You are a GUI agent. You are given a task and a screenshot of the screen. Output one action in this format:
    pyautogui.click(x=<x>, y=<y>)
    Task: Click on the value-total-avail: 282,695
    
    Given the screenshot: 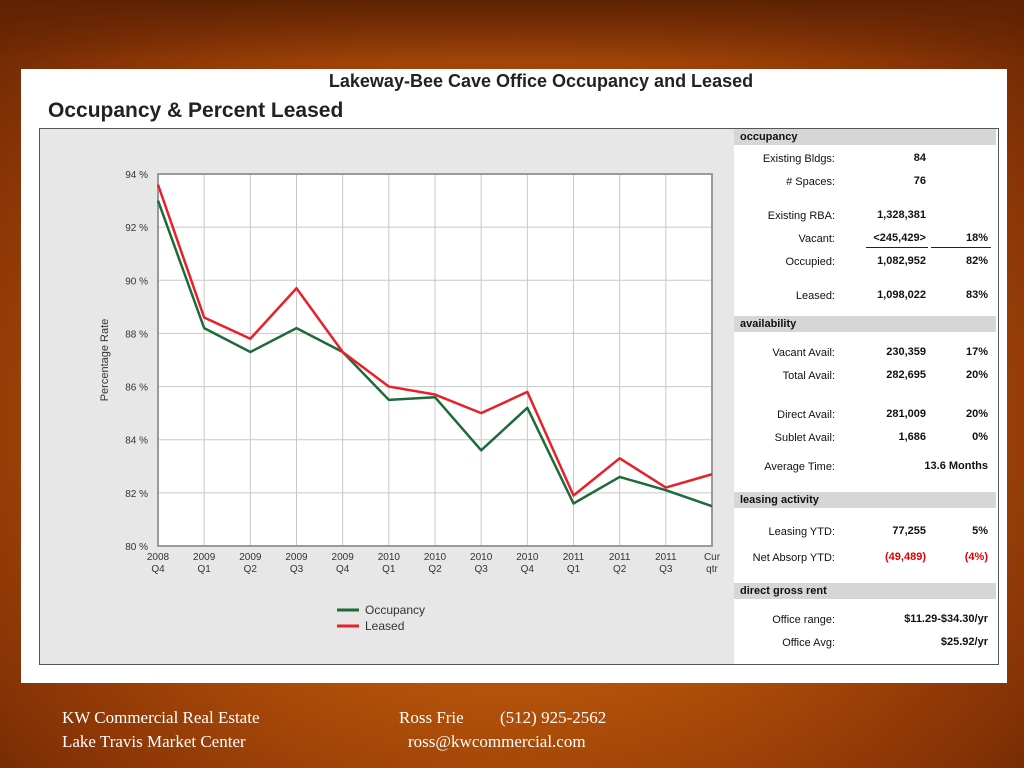 What is the action you would take?
    pyautogui.click(x=906, y=375)
    